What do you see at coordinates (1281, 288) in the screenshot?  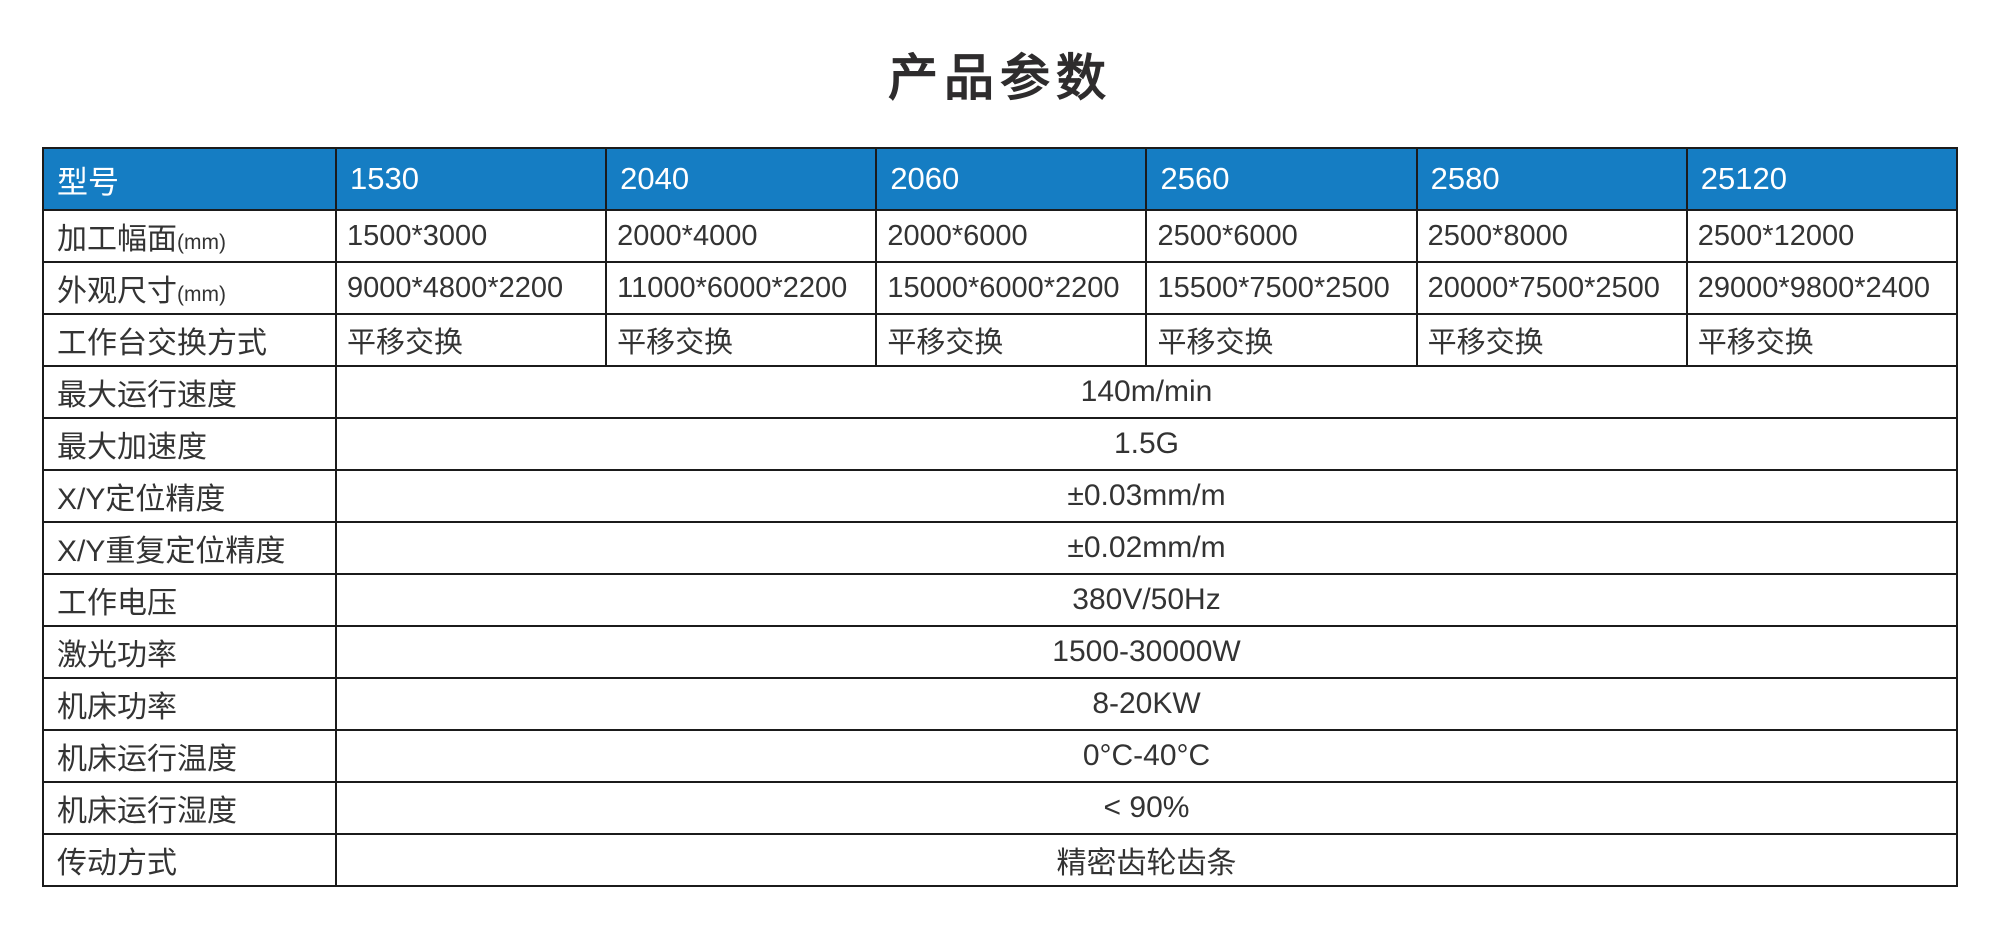 I see `cell-value: 15500*7500*2500` at bounding box center [1281, 288].